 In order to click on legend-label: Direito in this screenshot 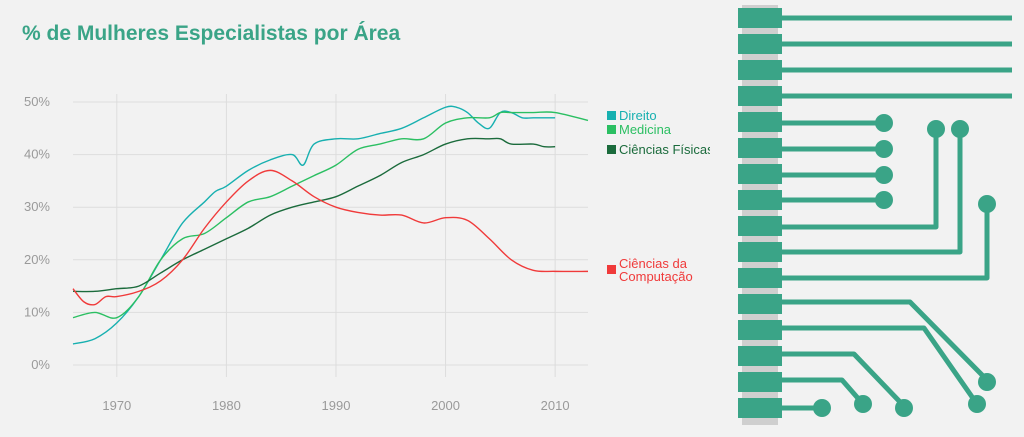, I will do `click(638, 115)`.